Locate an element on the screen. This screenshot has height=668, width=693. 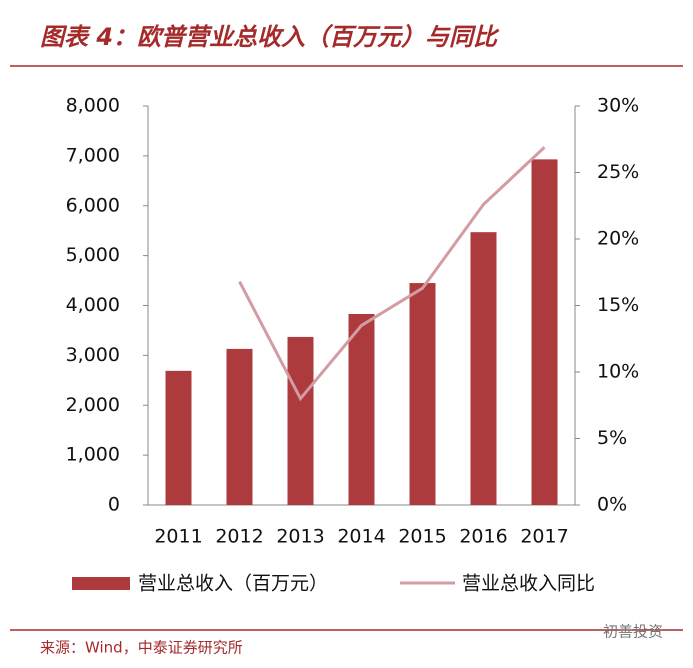
y-tick-label: 7,000 is located at coordinates (93, 155).